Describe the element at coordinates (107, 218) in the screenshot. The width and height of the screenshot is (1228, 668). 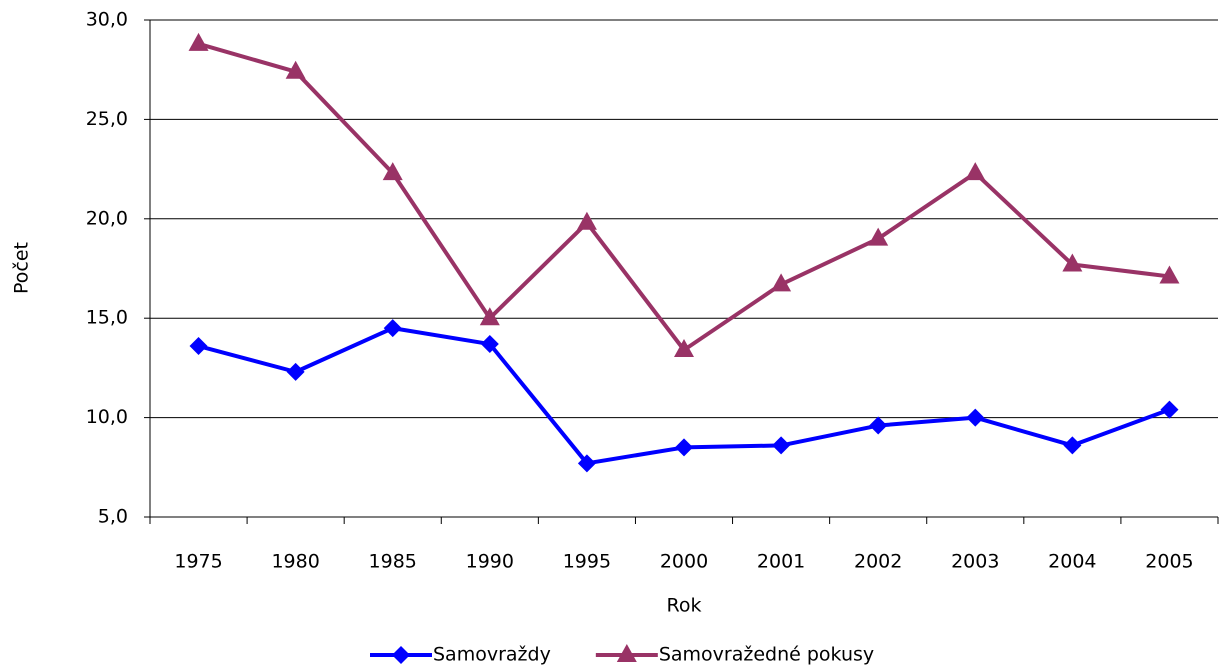
I see `y-tick-label: 20,0` at that location.